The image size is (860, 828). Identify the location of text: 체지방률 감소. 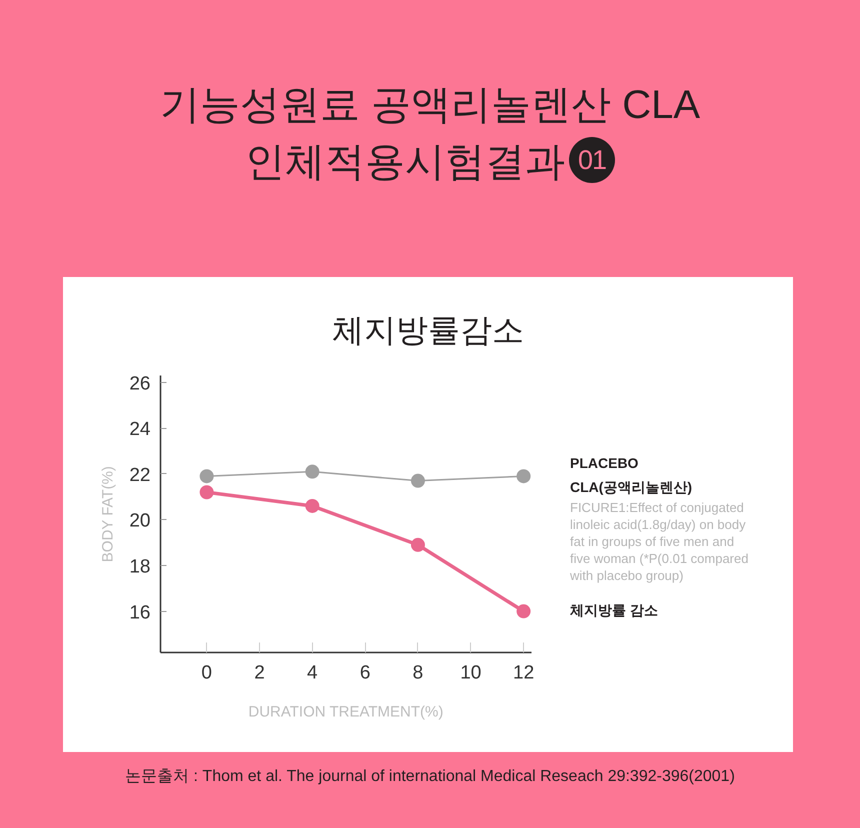
(614, 610).